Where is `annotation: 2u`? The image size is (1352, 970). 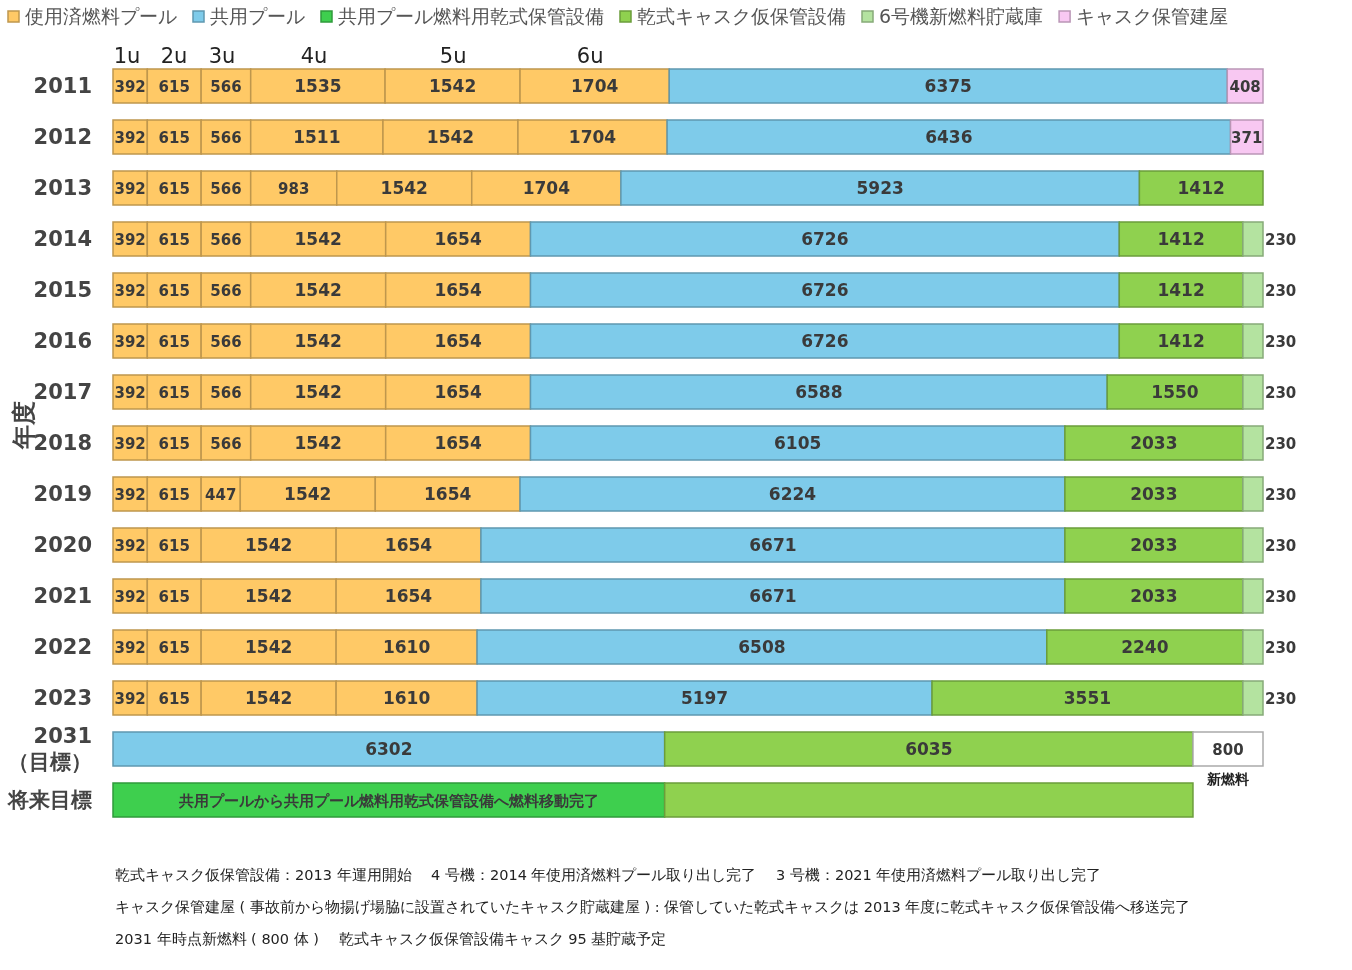 annotation: 2u is located at coordinates (174, 56).